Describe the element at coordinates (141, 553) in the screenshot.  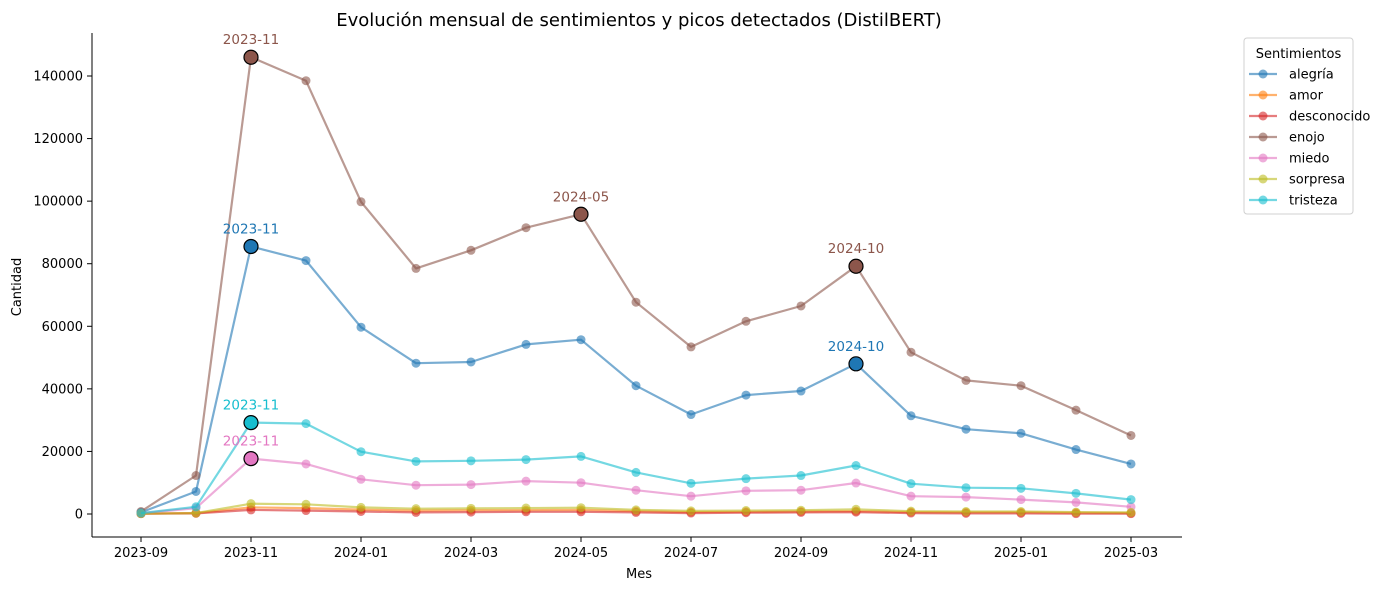
I see `x-tick-label: 2023-09` at that location.